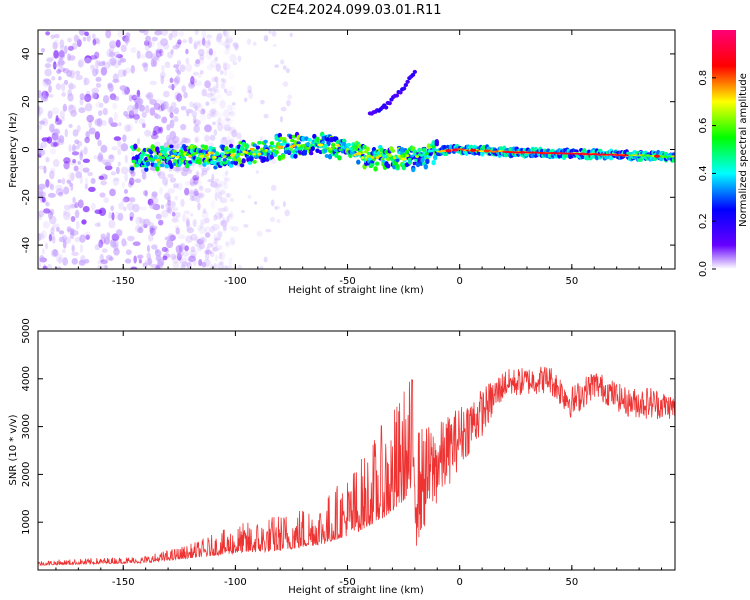 This screenshot has height=600, width=750. What do you see at coordinates (459, 582) in the screenshot?
I see `snr-xtick-label: 0` at bounding box center [459, 582].